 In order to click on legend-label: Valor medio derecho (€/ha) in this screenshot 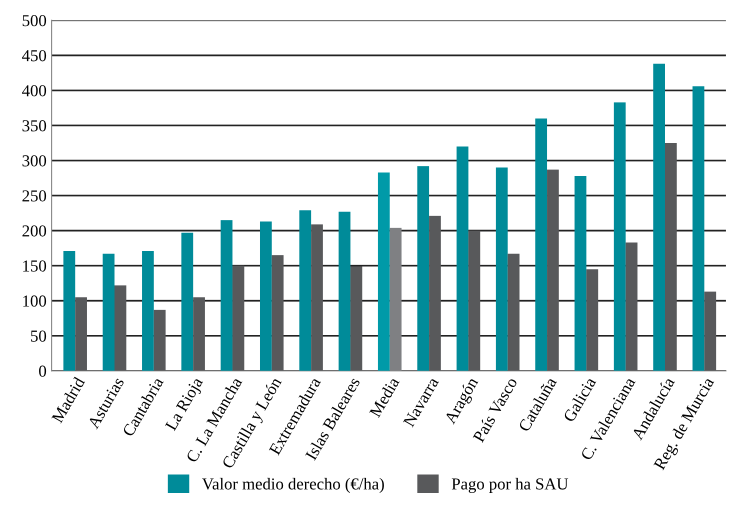, I will do `click(293, 485)`.